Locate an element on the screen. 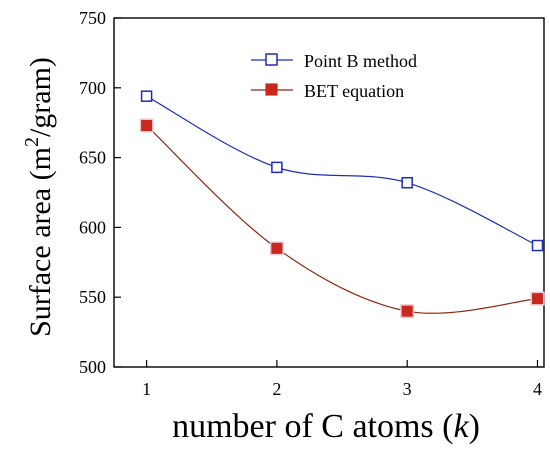  y-axis-title-prefix: Surface area (m is located at coordinates (40, 242).